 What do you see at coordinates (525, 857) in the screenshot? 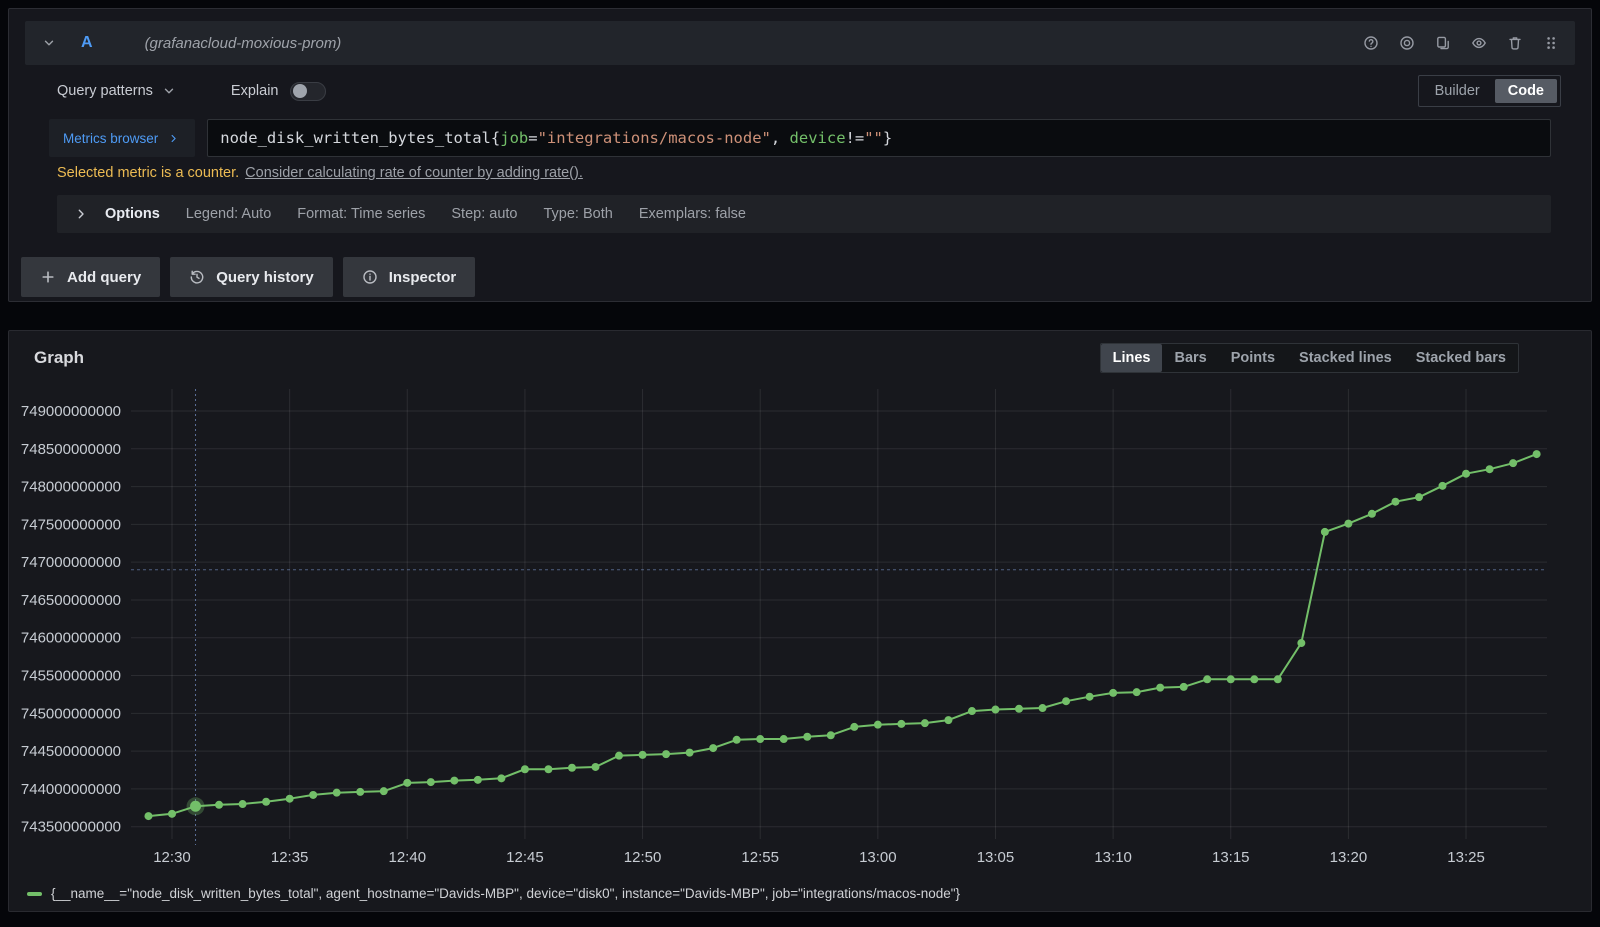
I see `x-axis-tick-label: 12:45` at bounding box center [525, 857].